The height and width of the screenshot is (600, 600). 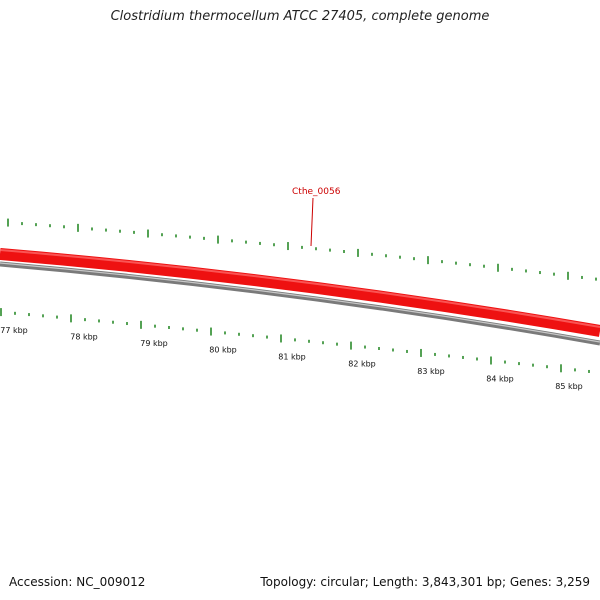 What do you see at coordinates (362, 364) in the screenshot?
I see `scale-label: 82 kbp` at bounding box center [362, 364].